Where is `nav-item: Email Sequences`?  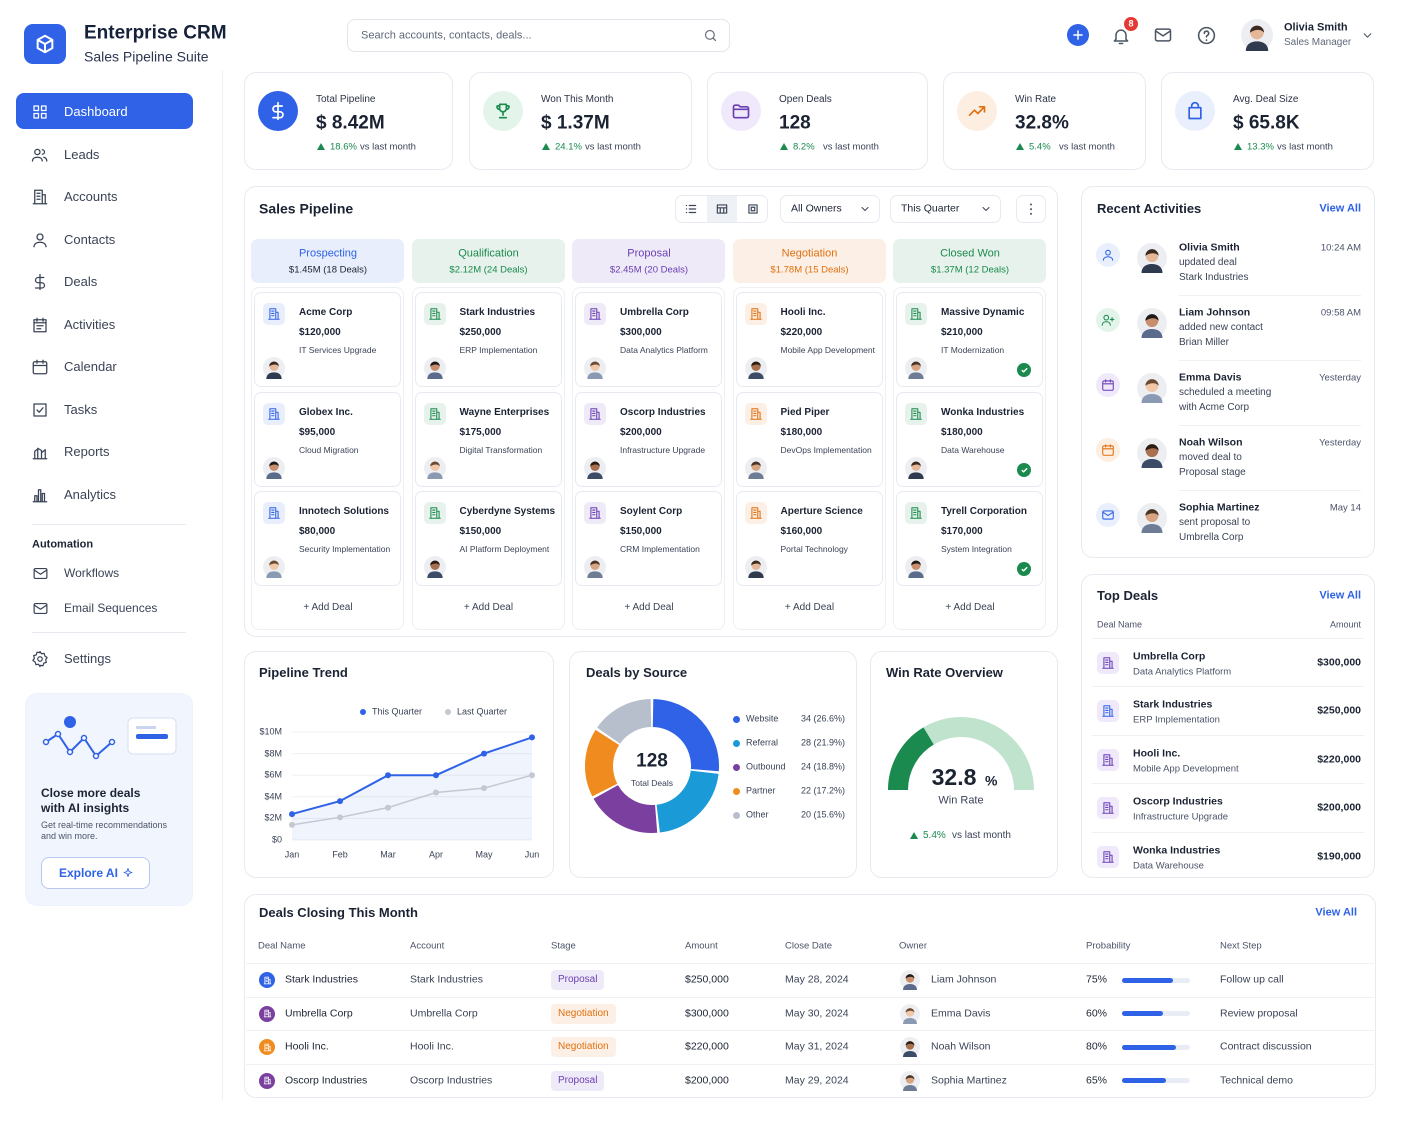 nav-item: Email Sequences is located at coordinates (111, 607).